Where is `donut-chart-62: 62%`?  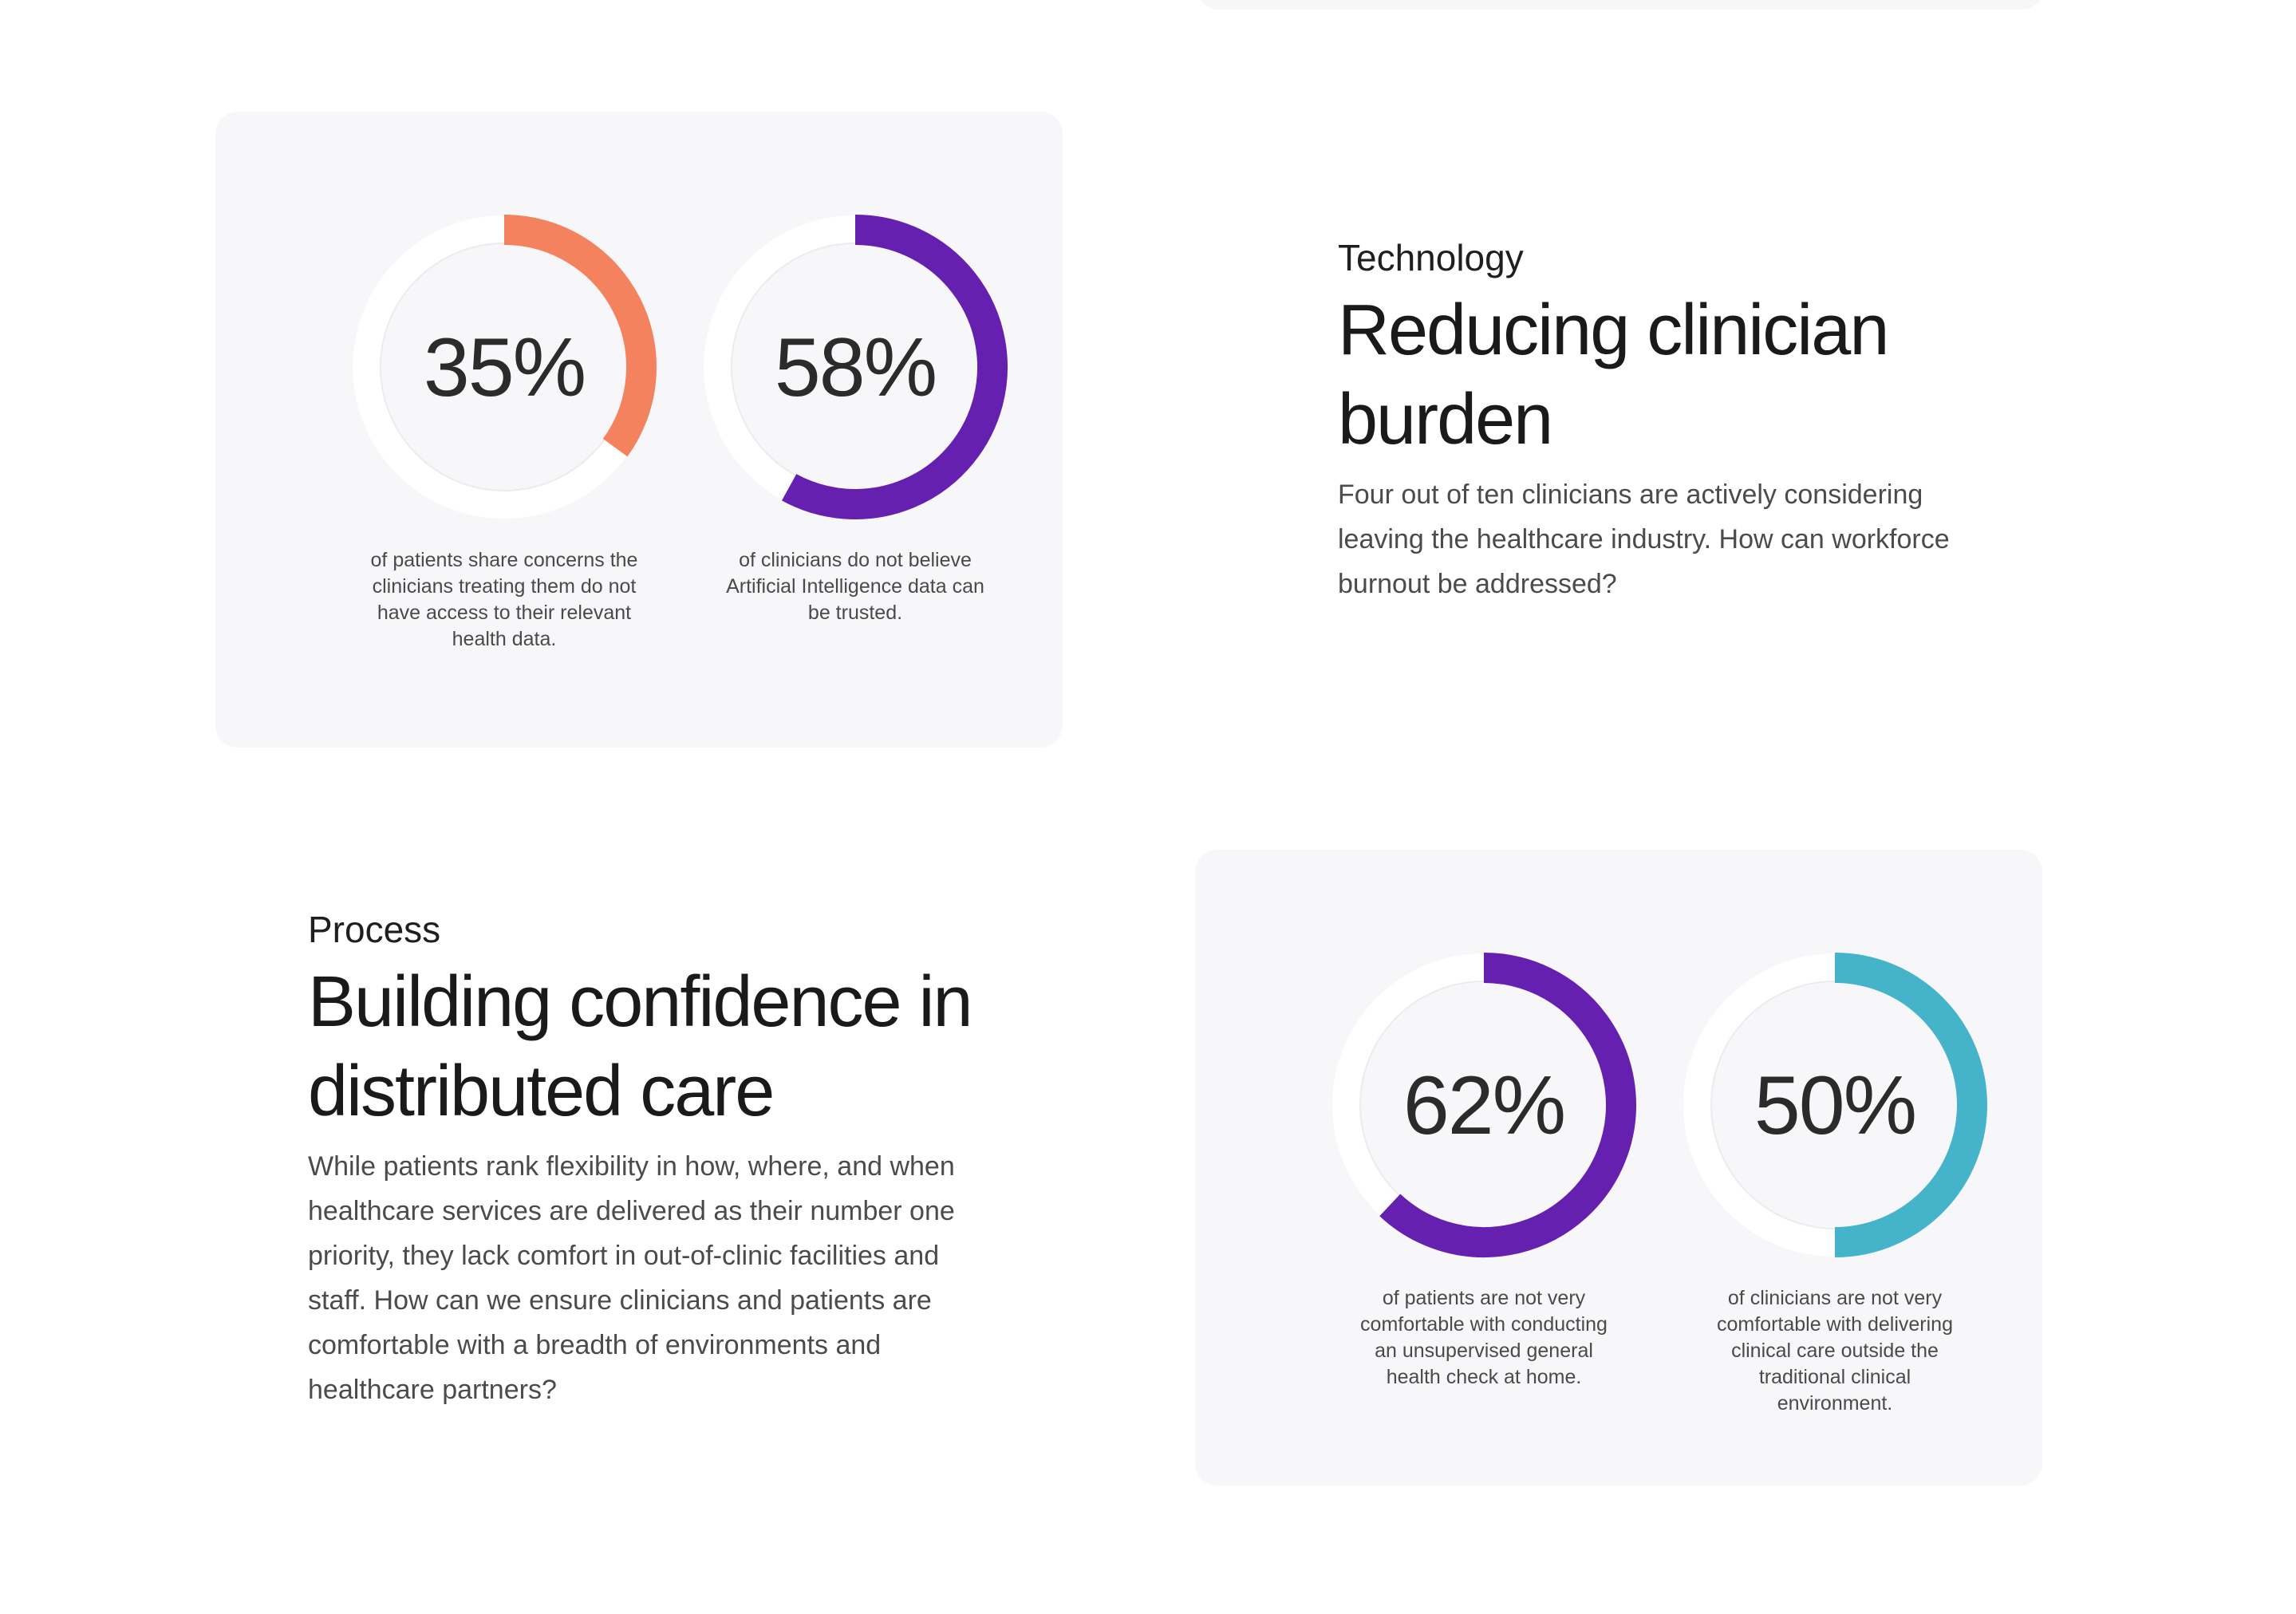 donut-chart-62: 62% is located at coordinates (1484, 1105).